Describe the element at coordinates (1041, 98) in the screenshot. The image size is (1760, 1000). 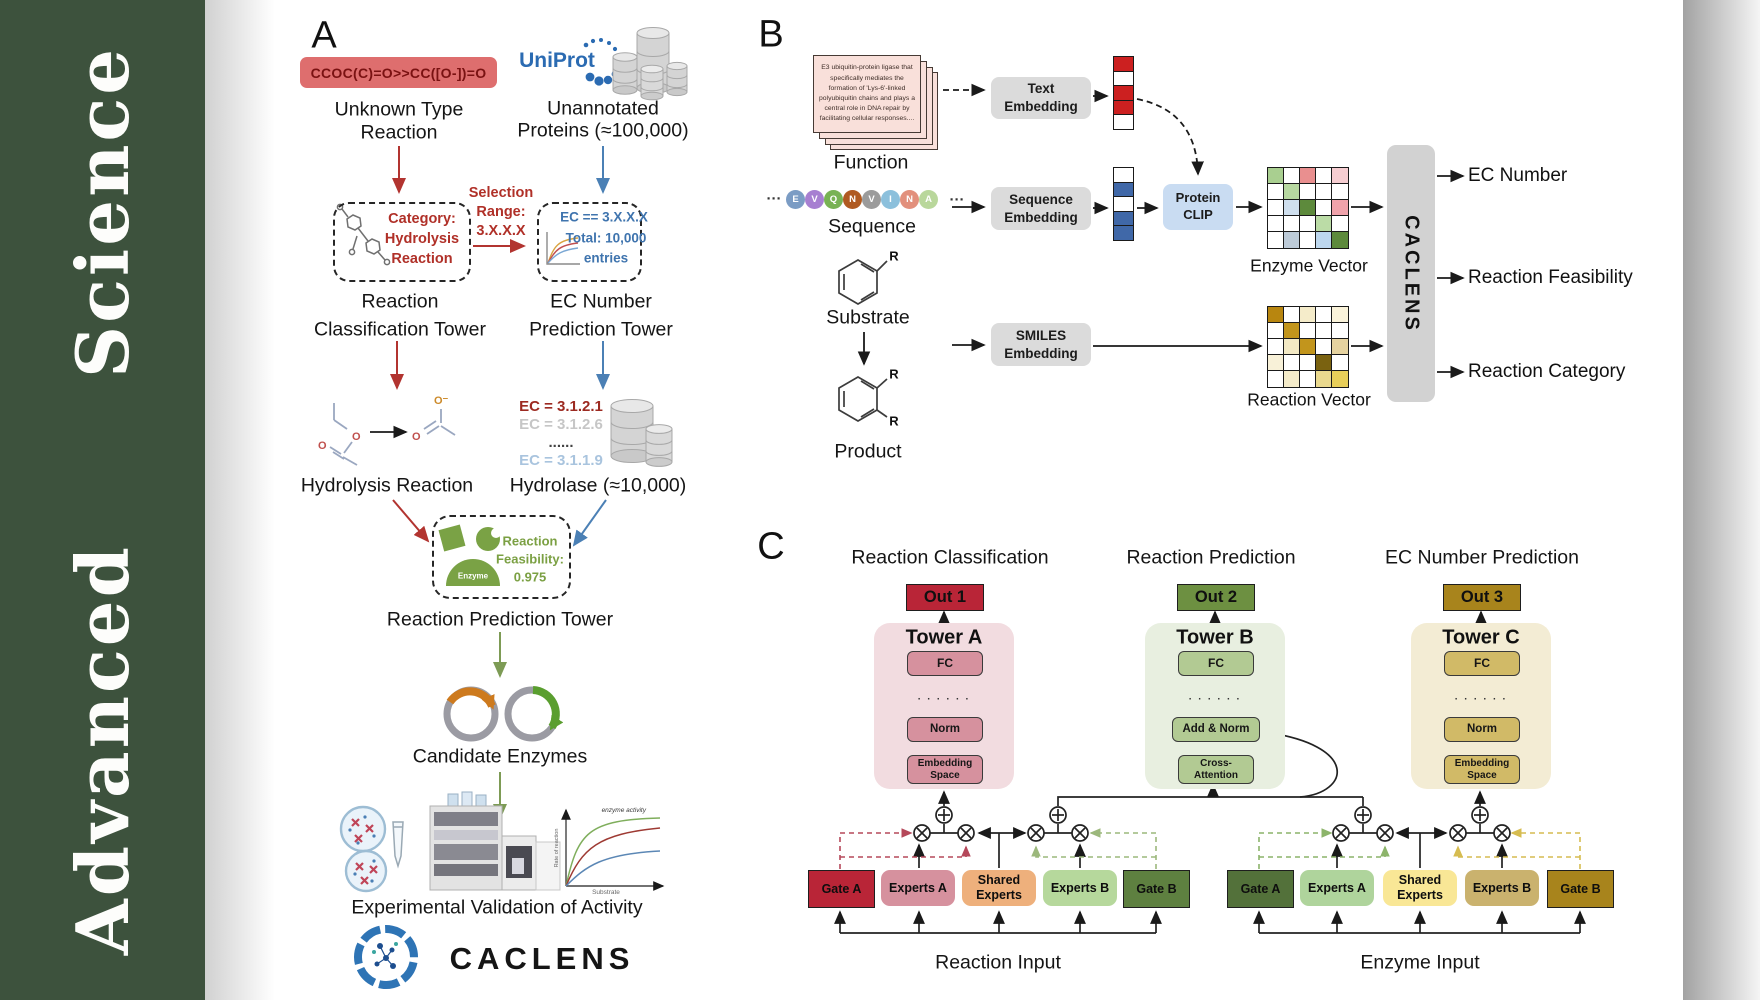
I see `text-embedding-box: Text Embedding` at that location.